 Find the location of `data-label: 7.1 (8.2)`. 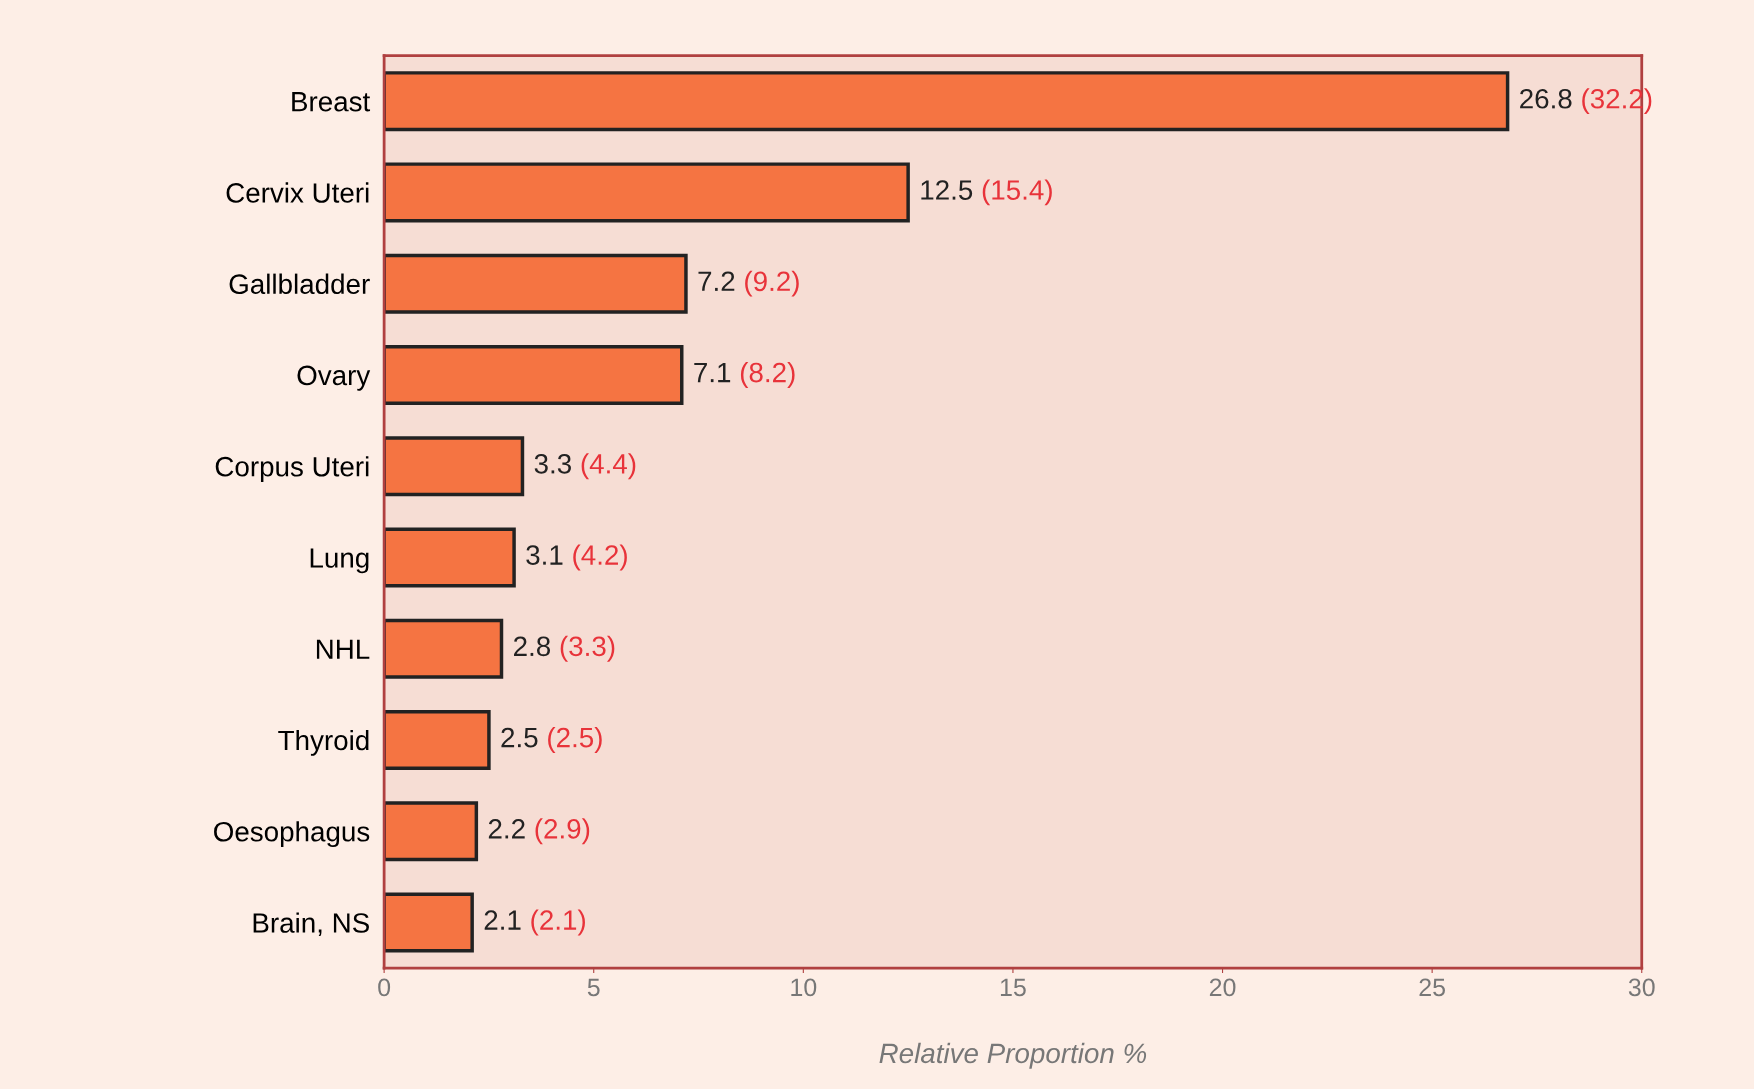

data-label: 7.1 (8.2) is located at coordinates (744, 375).